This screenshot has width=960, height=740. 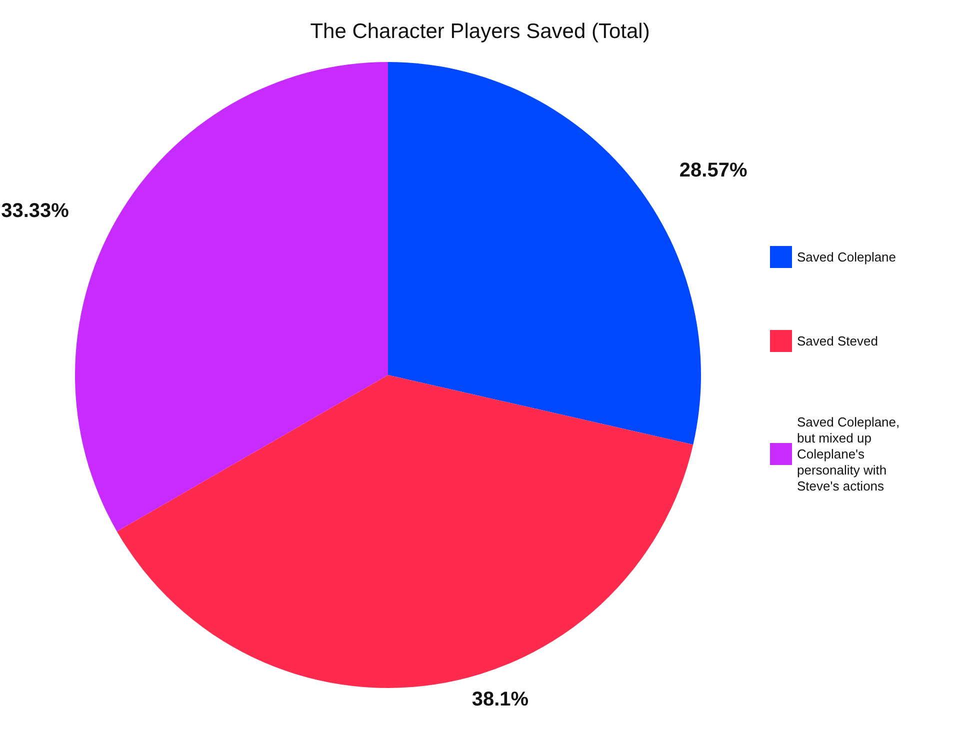 I want to click on data-label: 28.57%, so click(x=713, y=170).